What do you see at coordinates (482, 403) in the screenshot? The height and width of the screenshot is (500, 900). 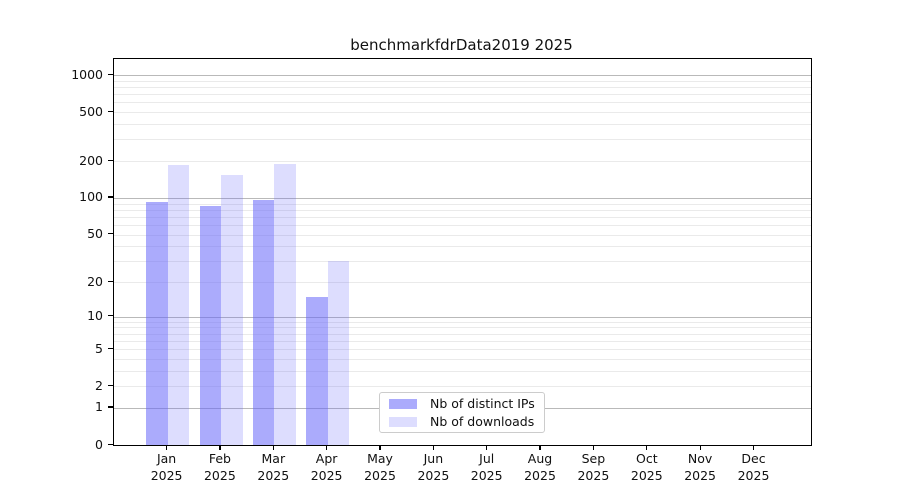 I see `legend-label: Nb of distinct IPs` at bounding box center [482, 403].